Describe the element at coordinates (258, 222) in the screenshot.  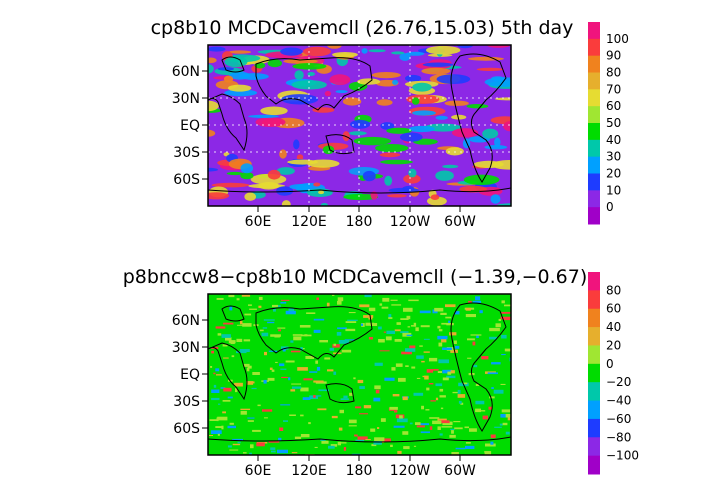
I see `panel-1-lon-tick-label: 60E` at that location.